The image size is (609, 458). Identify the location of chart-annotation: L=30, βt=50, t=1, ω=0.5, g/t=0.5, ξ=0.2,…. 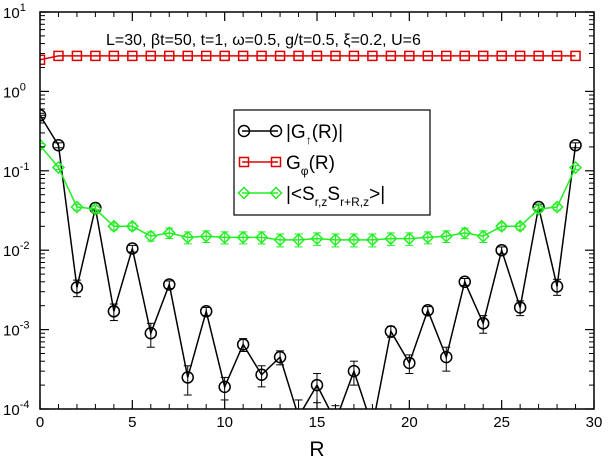
(263, 40).